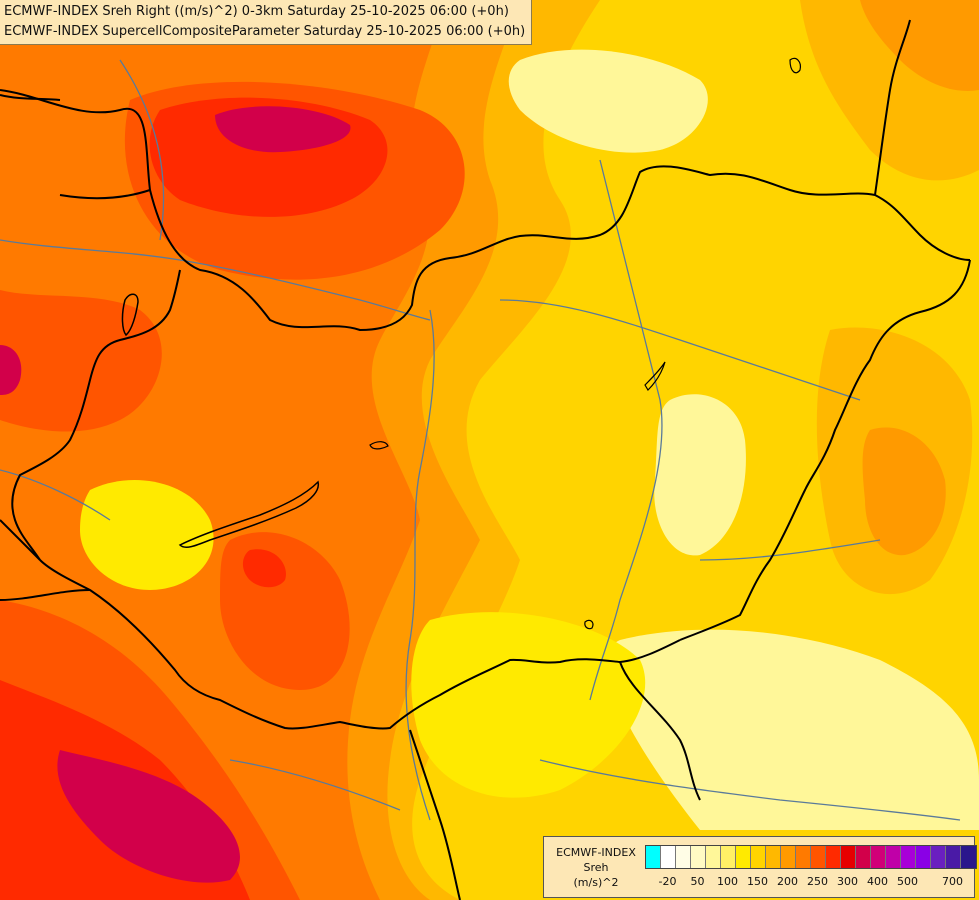 The height and width of the screenshot is (900, 979). I want to click on border-west, so click(96, 415).